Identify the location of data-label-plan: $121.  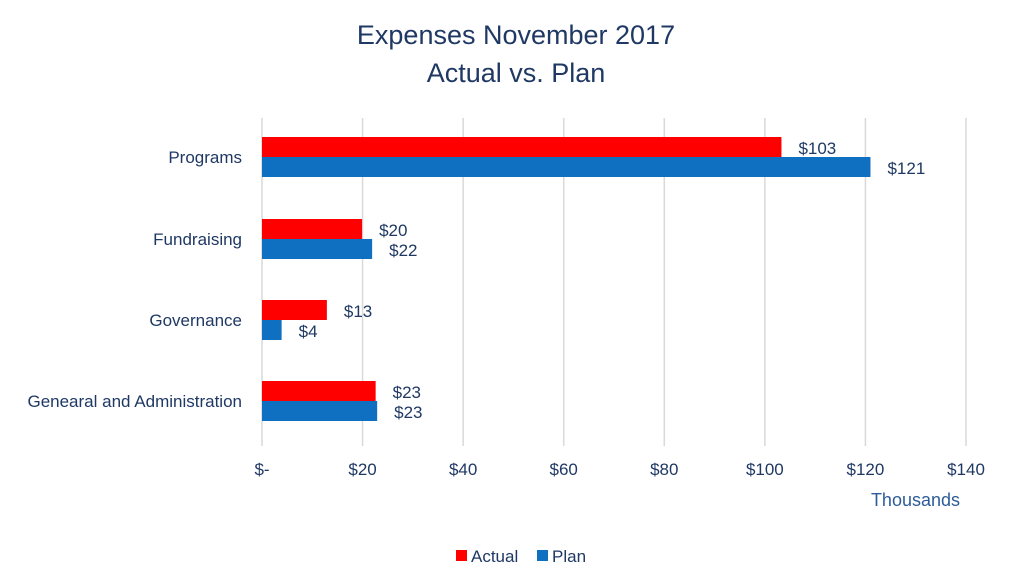
(906, 168).